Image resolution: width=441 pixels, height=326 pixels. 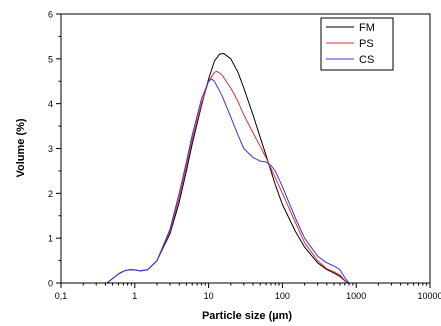 I want to click on y-tick-label: 1, so click(x=50, y=239).